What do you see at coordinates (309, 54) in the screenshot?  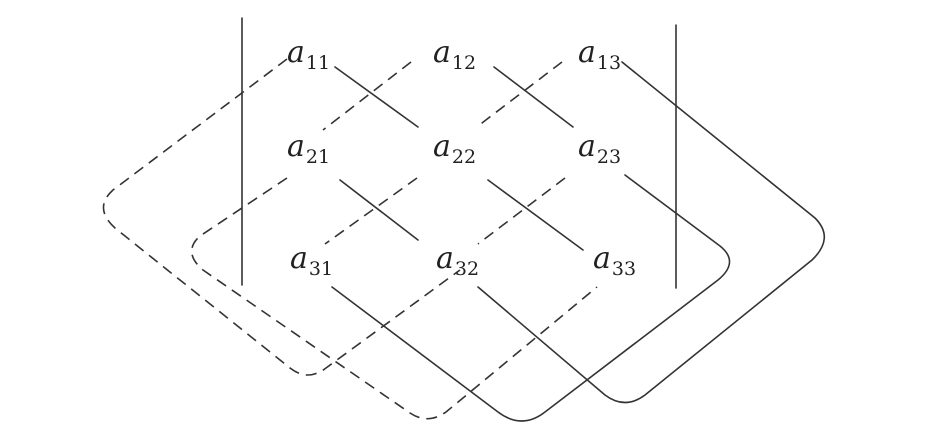 I see `element-a11: a11` at bounding box center [309, 54].